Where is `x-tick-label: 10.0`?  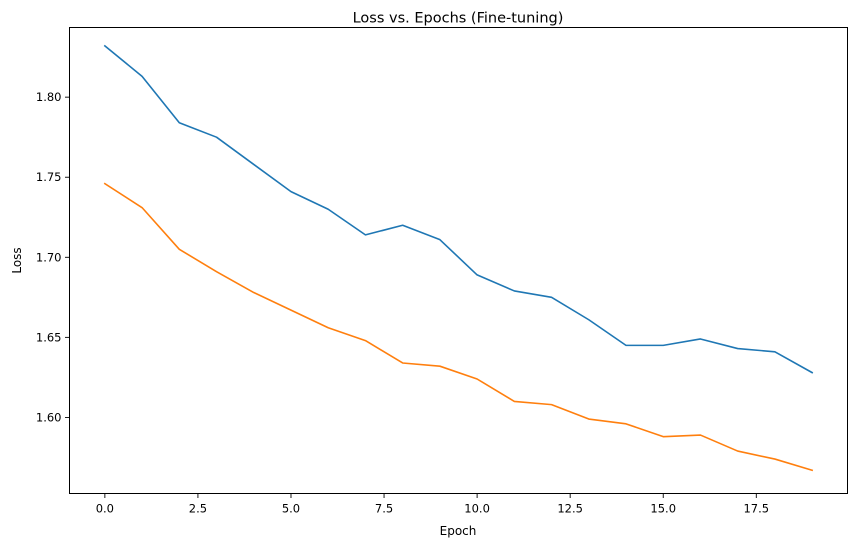
x-tick-label: 10.0 is located at coordinates (477, 509).